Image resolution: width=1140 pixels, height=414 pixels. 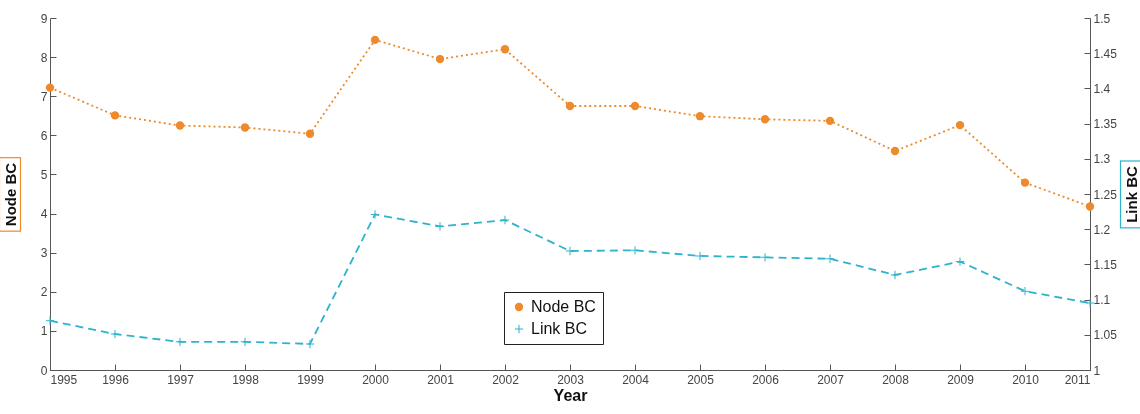 What do you see at coordinates (1105, 53) in the screenshot?
I see `y2-tick-label: 1.45` at bounding box center [1105, 53].